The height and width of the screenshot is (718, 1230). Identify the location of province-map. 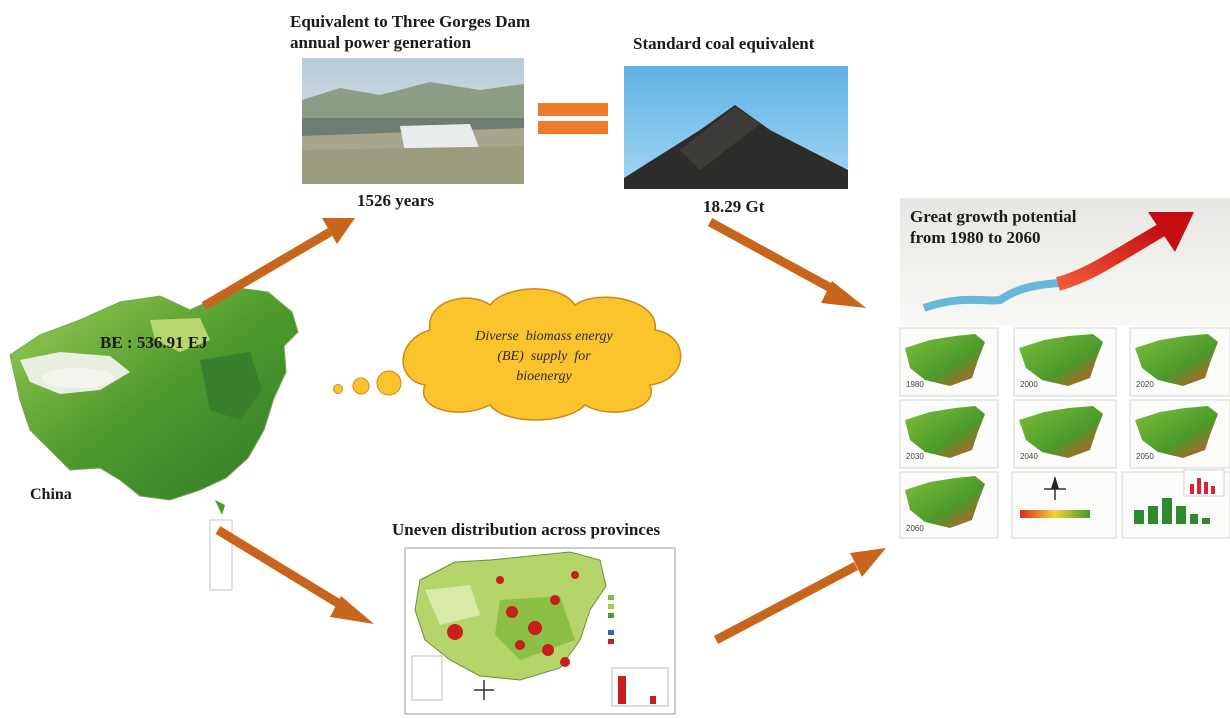
(540, 631).